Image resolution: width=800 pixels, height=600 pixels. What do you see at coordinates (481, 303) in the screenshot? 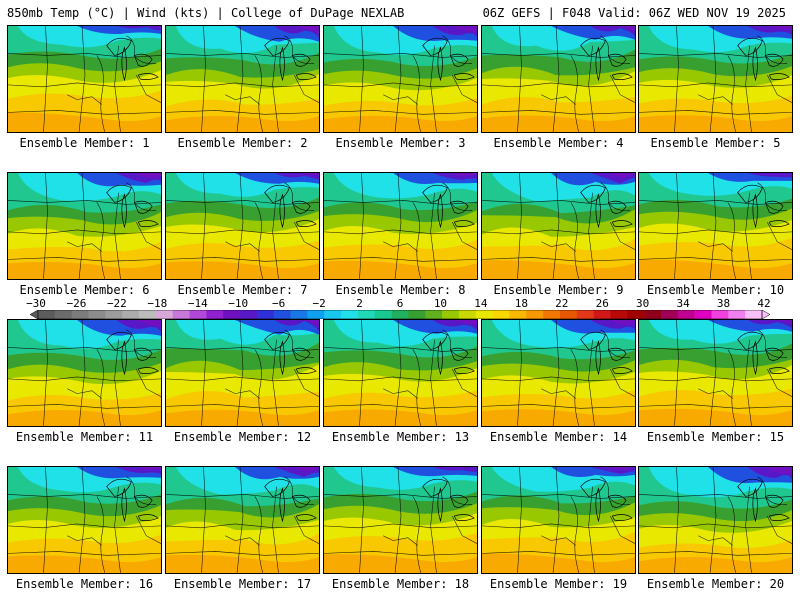
I see `colorbar-tick-label: 14` at bounding box center [481, 303].